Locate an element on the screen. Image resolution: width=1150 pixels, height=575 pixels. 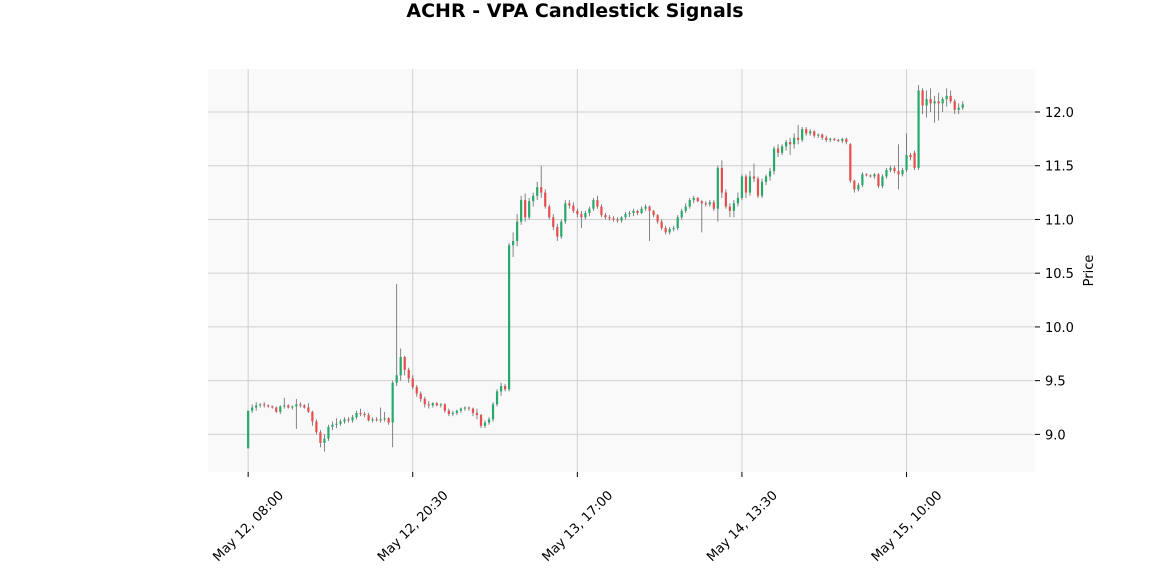
y-tick-label: 10.5 is located at coordinates (1059, 274).